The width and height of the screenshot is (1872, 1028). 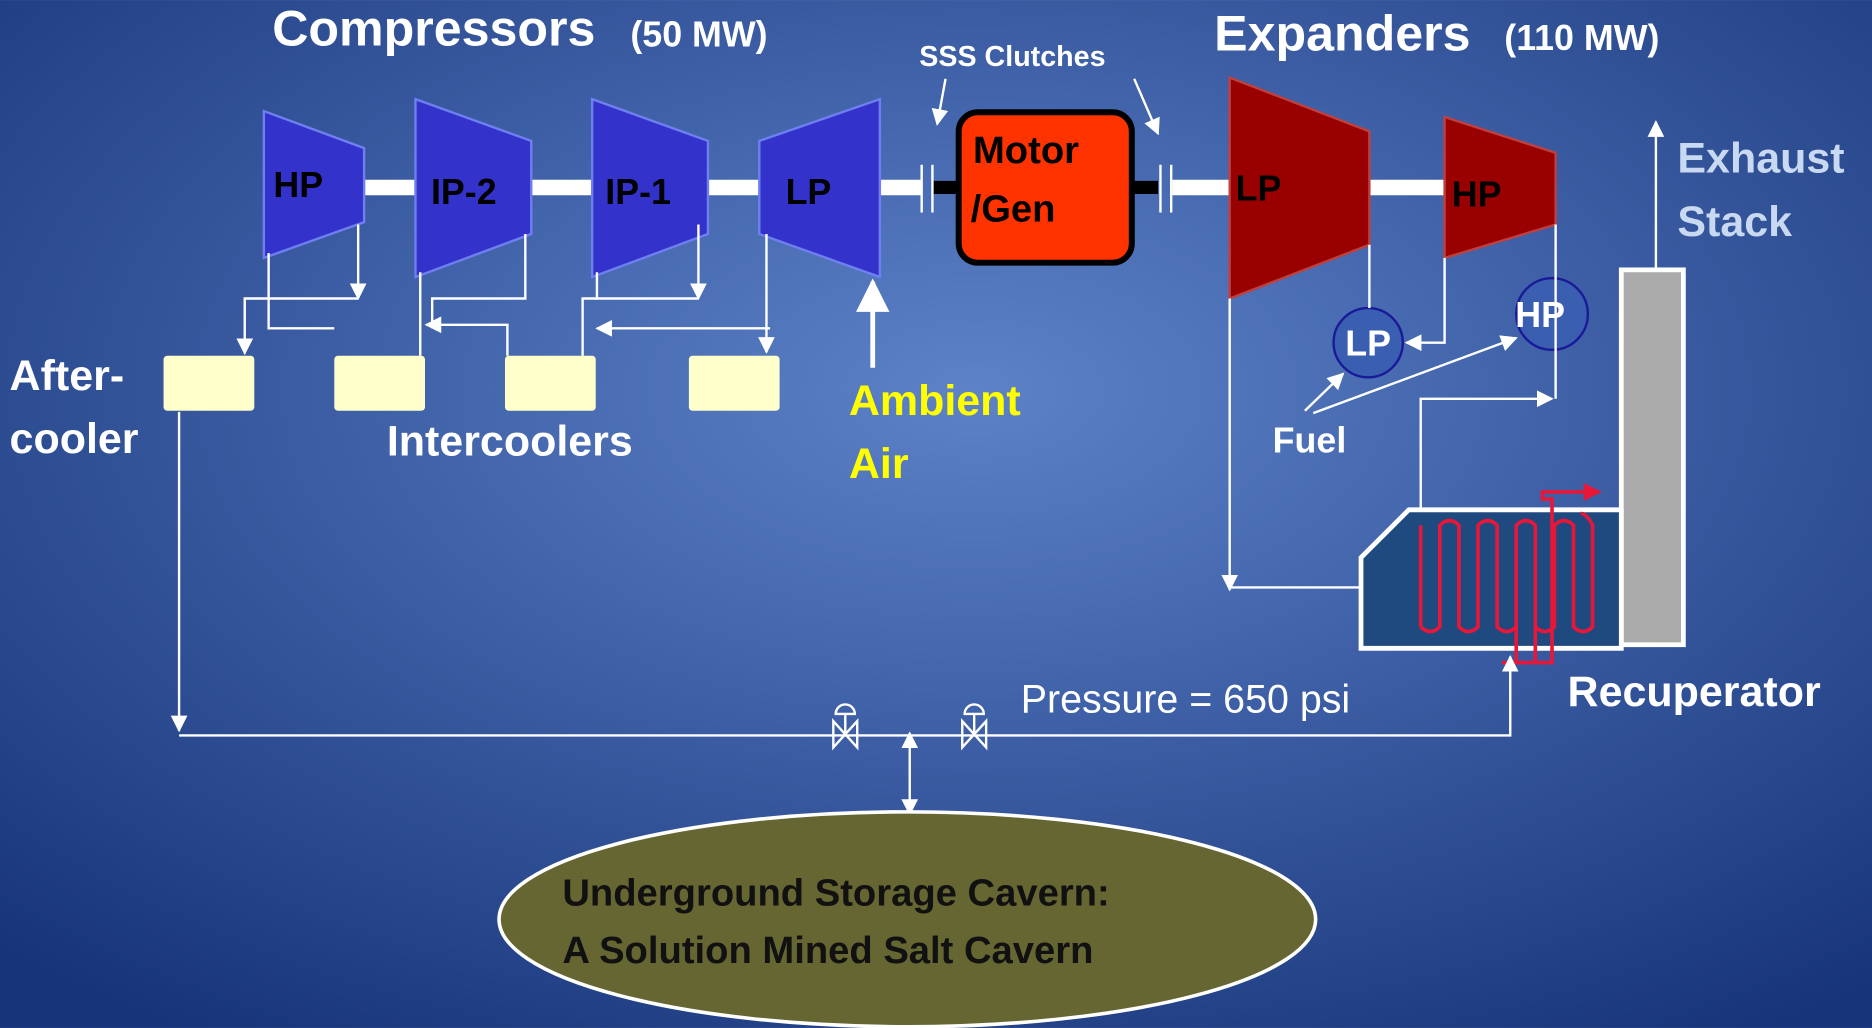 What do you see at coordinates (907, 919) in the screenshot?
I see `cavern` at bounding box center [907, 919].